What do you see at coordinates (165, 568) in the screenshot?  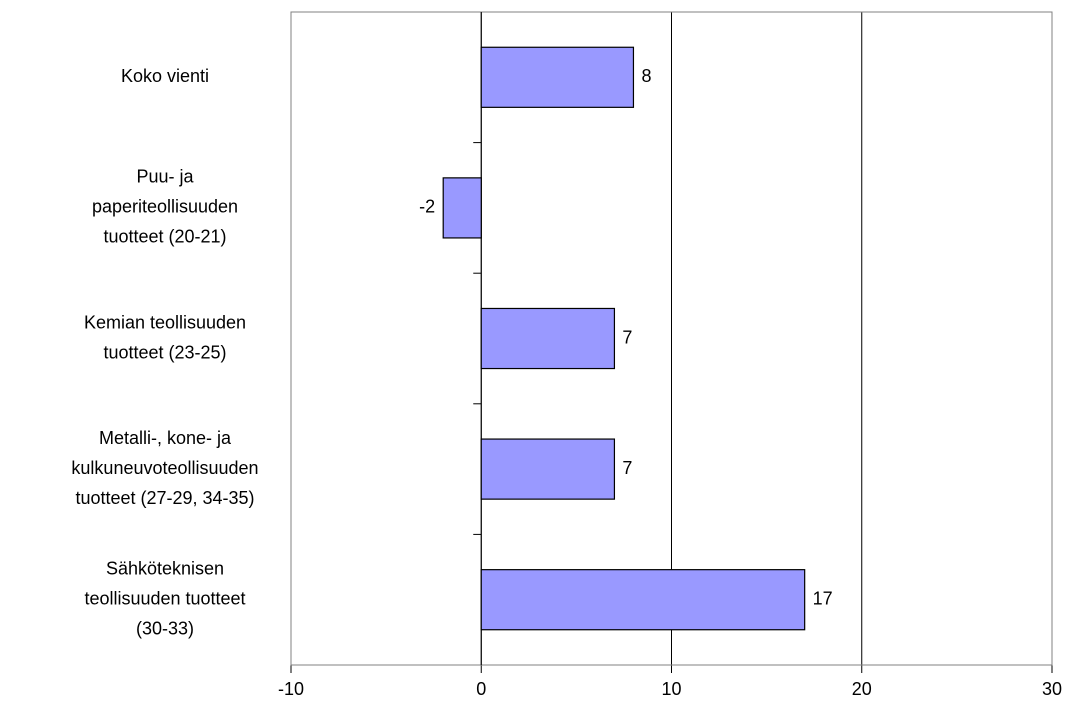 I see `category-label: Sähköteknisen` at bounding box center [165, 568].